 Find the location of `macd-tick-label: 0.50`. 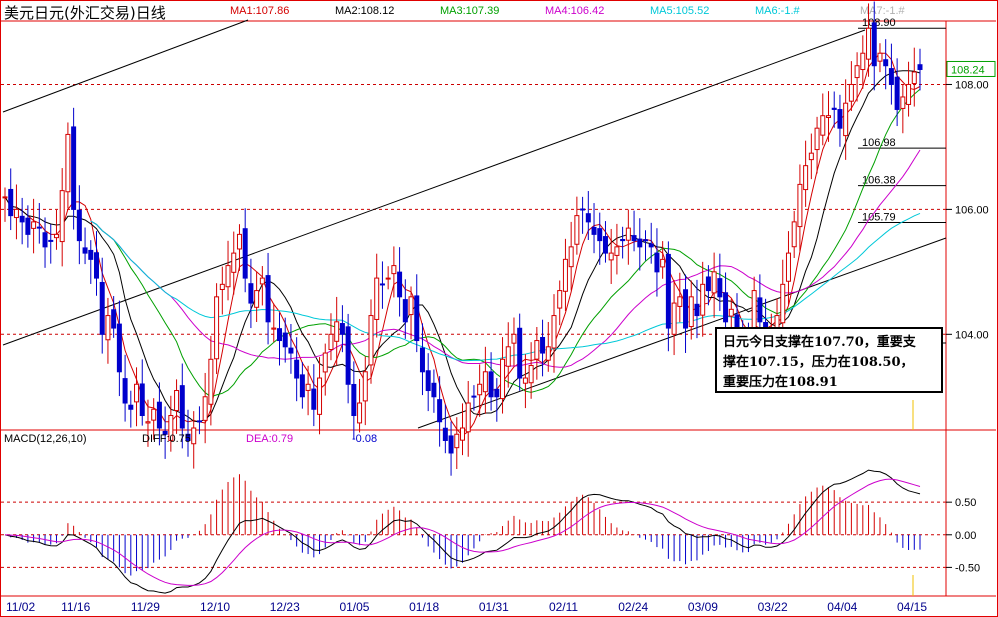

macd-tick-label: 0.50 is located at coordinates (965, 503).